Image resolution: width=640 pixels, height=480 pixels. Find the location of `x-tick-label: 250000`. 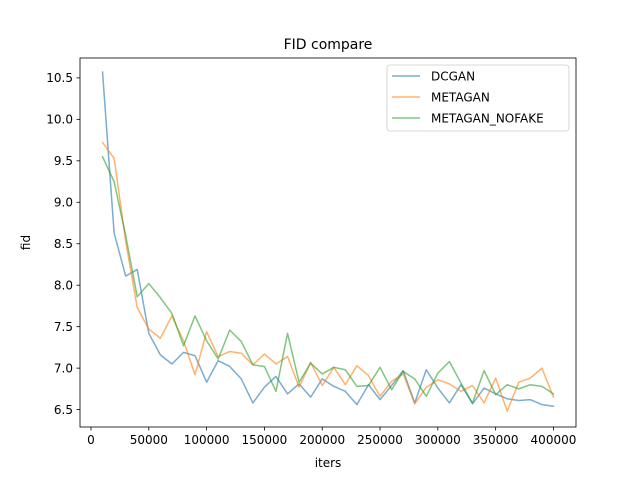

x-tick-label: 250000 is located at coordinates (380, 440).